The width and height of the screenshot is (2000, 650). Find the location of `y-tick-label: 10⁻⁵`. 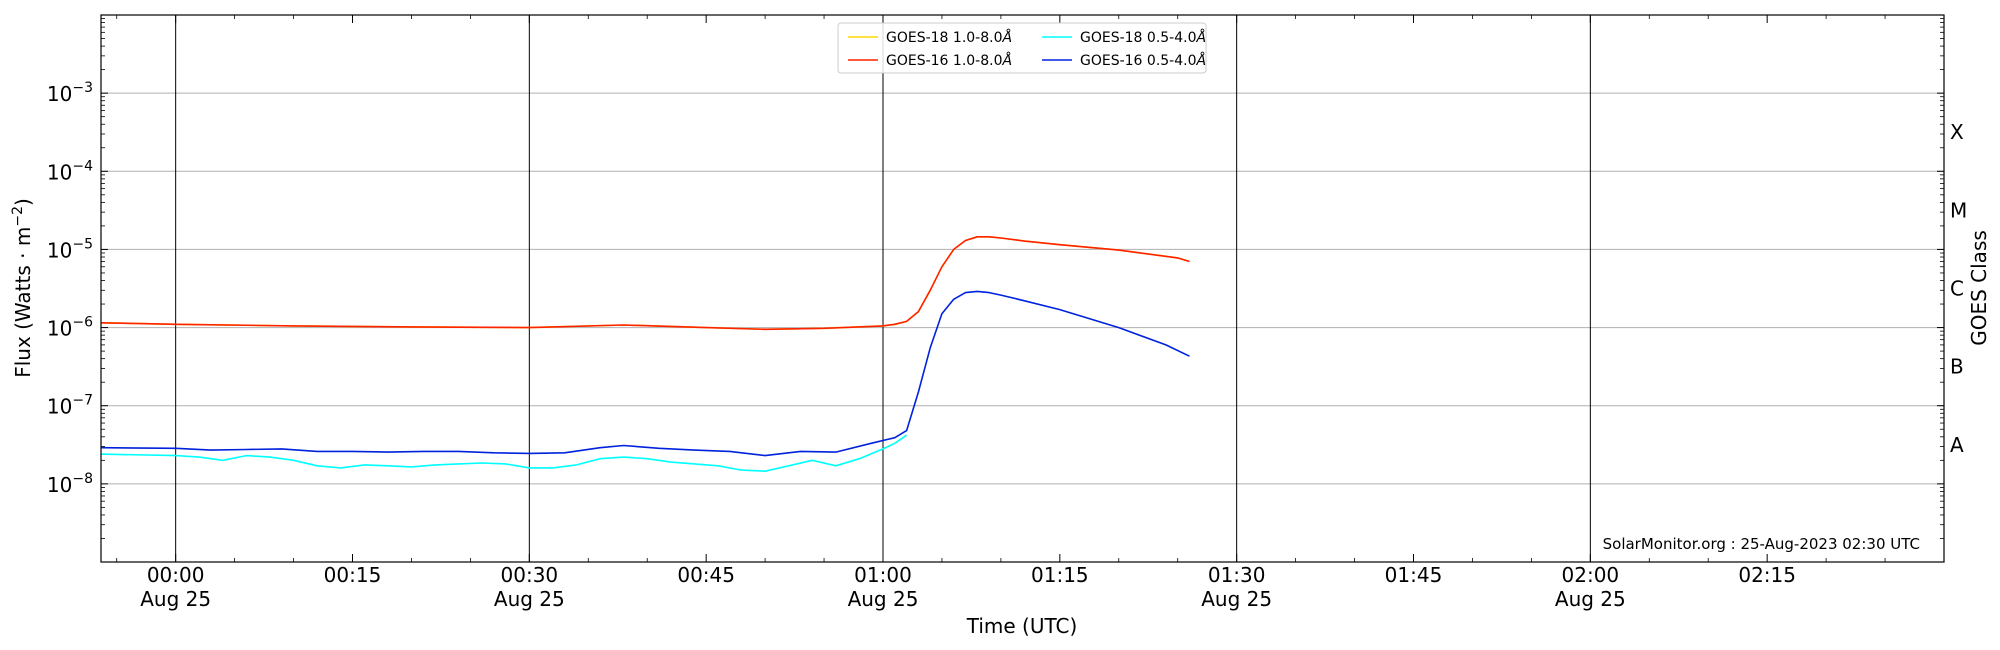

y-tick-label: 10⁻⁵ is located at coordinates (70, 249).